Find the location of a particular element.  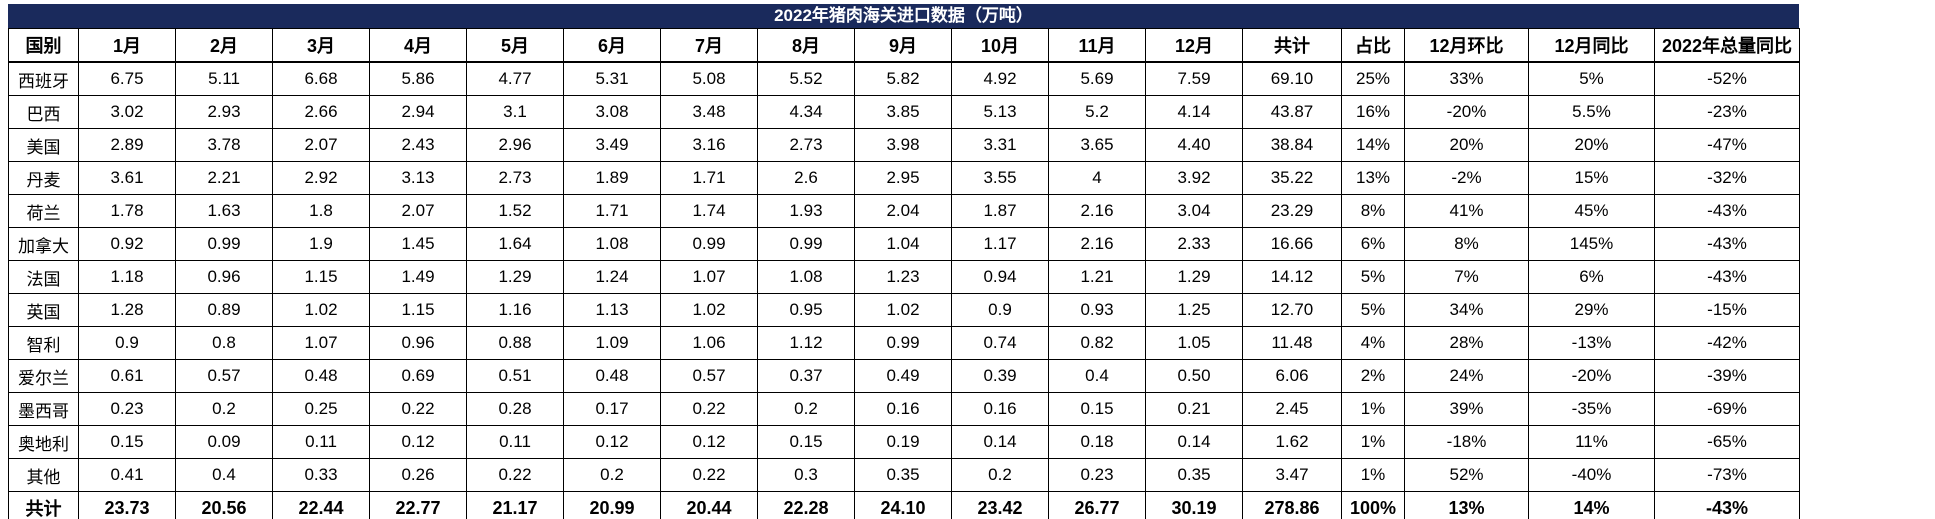

value-cell: 3.08 is located at coordinates (612, 112).